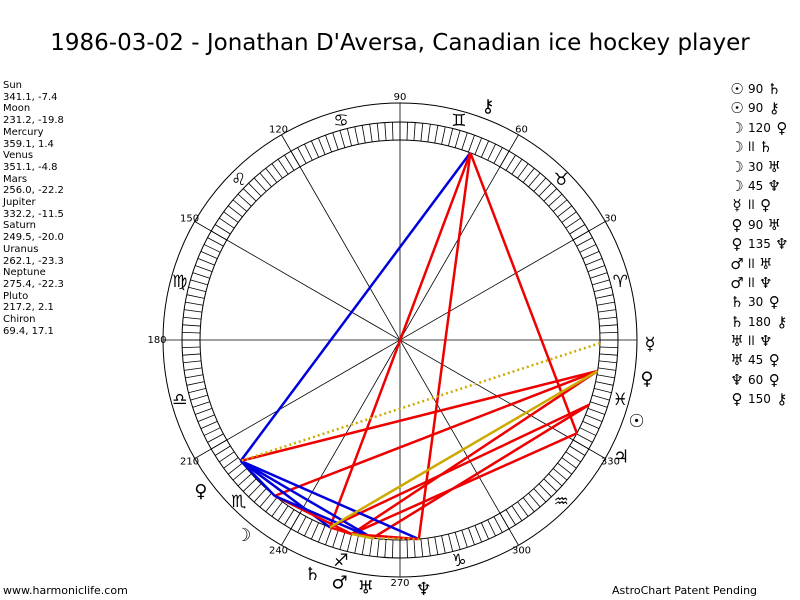 This screenshot has height=600, width=800. What do you see at coordinates (33, 284) in the screenshot?
I see `position-value: 275.4, -22.3` at bounding box center [33, 284].